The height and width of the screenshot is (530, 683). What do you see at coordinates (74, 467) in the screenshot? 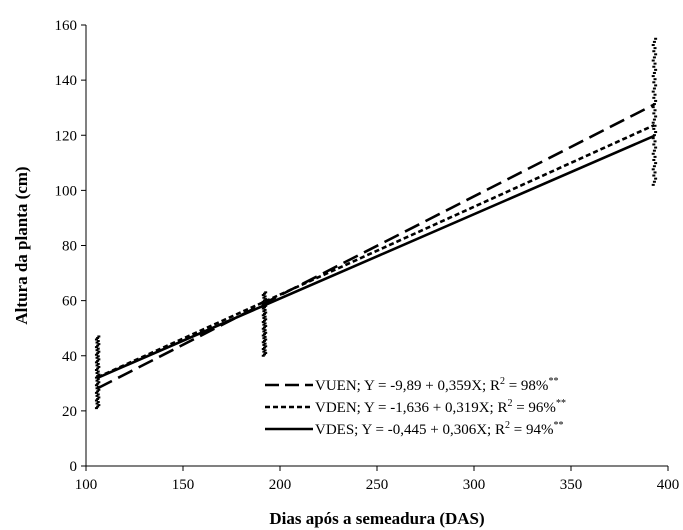
I see `y-tick-label: 0` at bounding box center [74, 467].